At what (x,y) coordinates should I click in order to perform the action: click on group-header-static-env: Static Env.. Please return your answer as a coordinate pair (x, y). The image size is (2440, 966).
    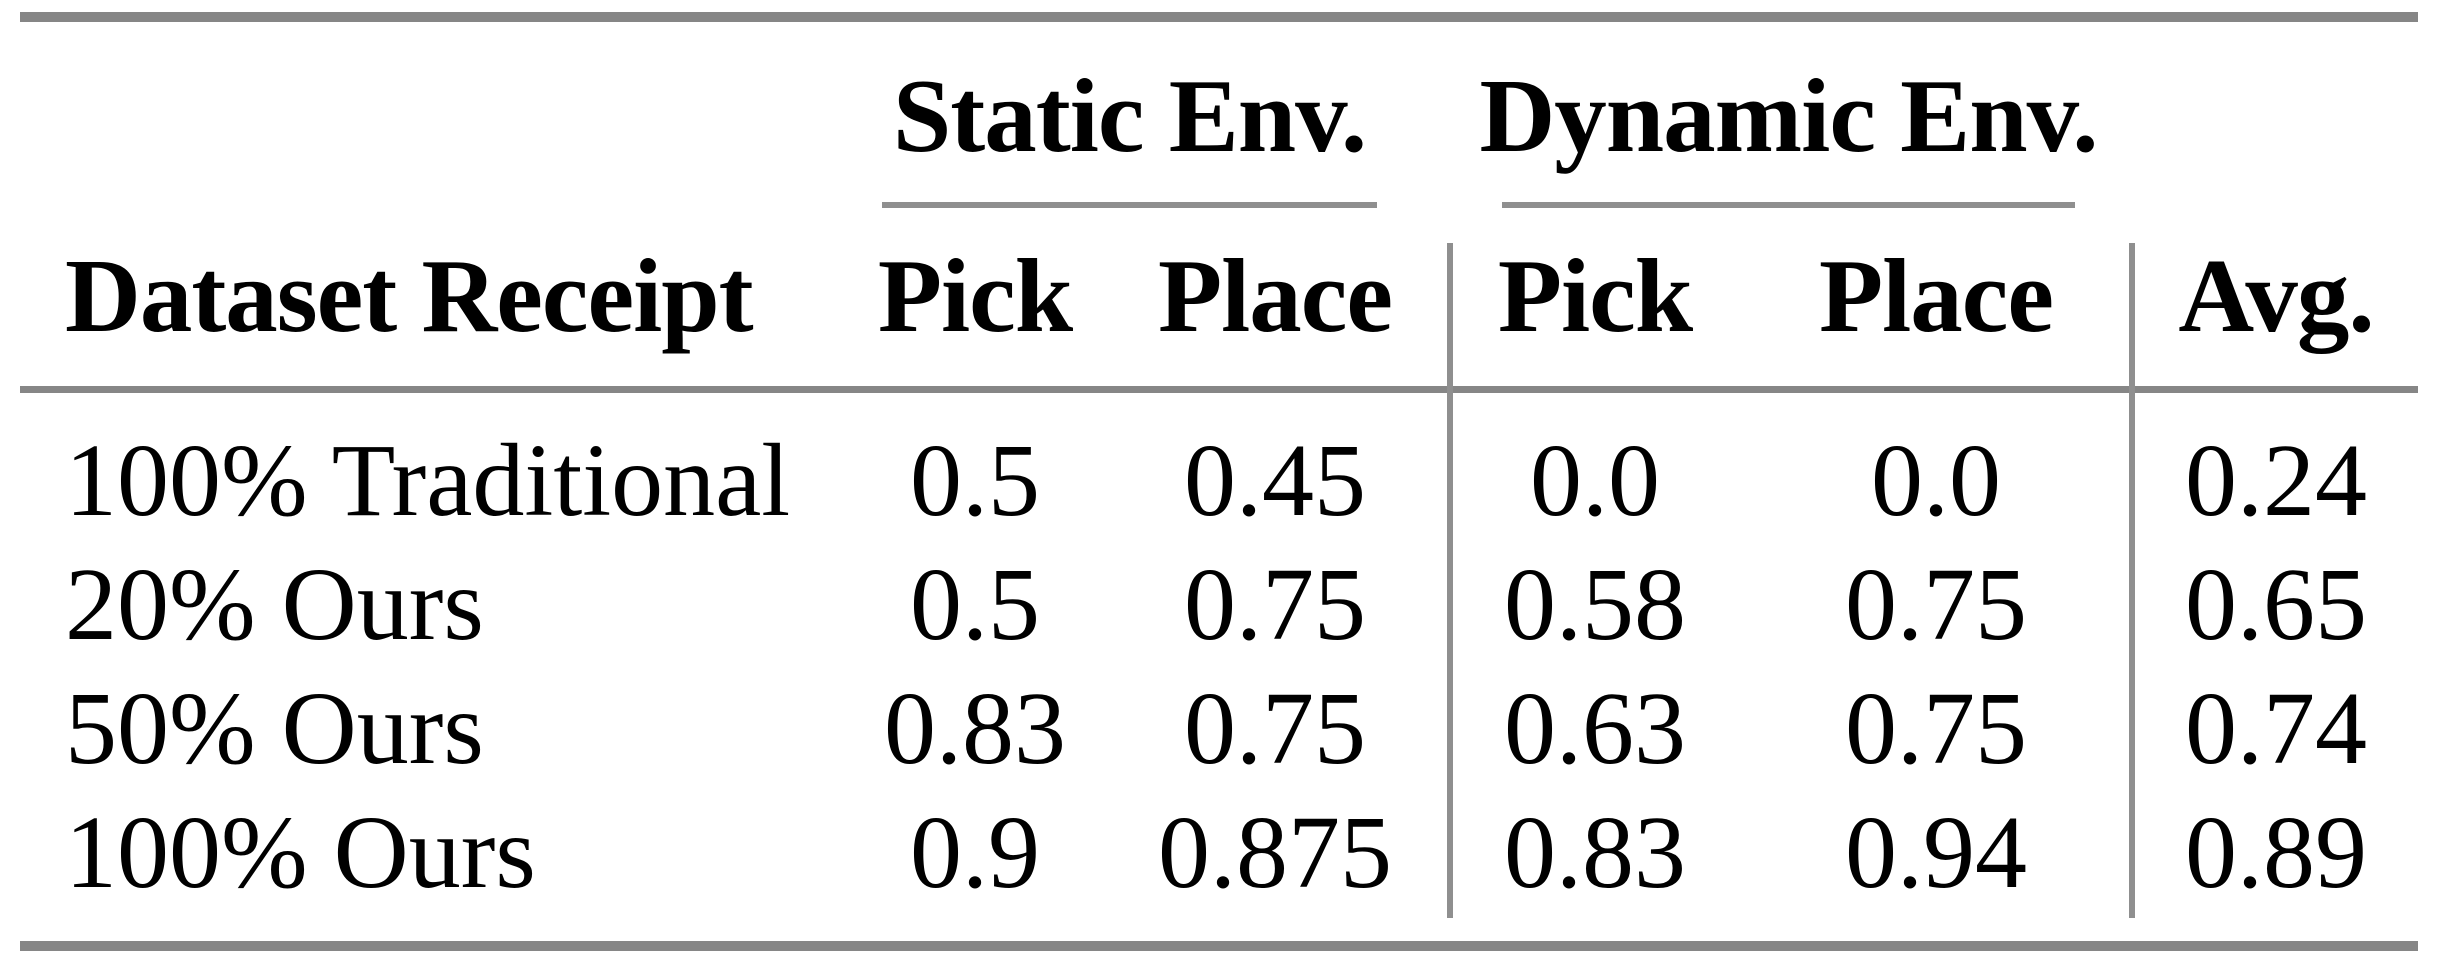
    Looking at the image, I should click on (1129, 115).